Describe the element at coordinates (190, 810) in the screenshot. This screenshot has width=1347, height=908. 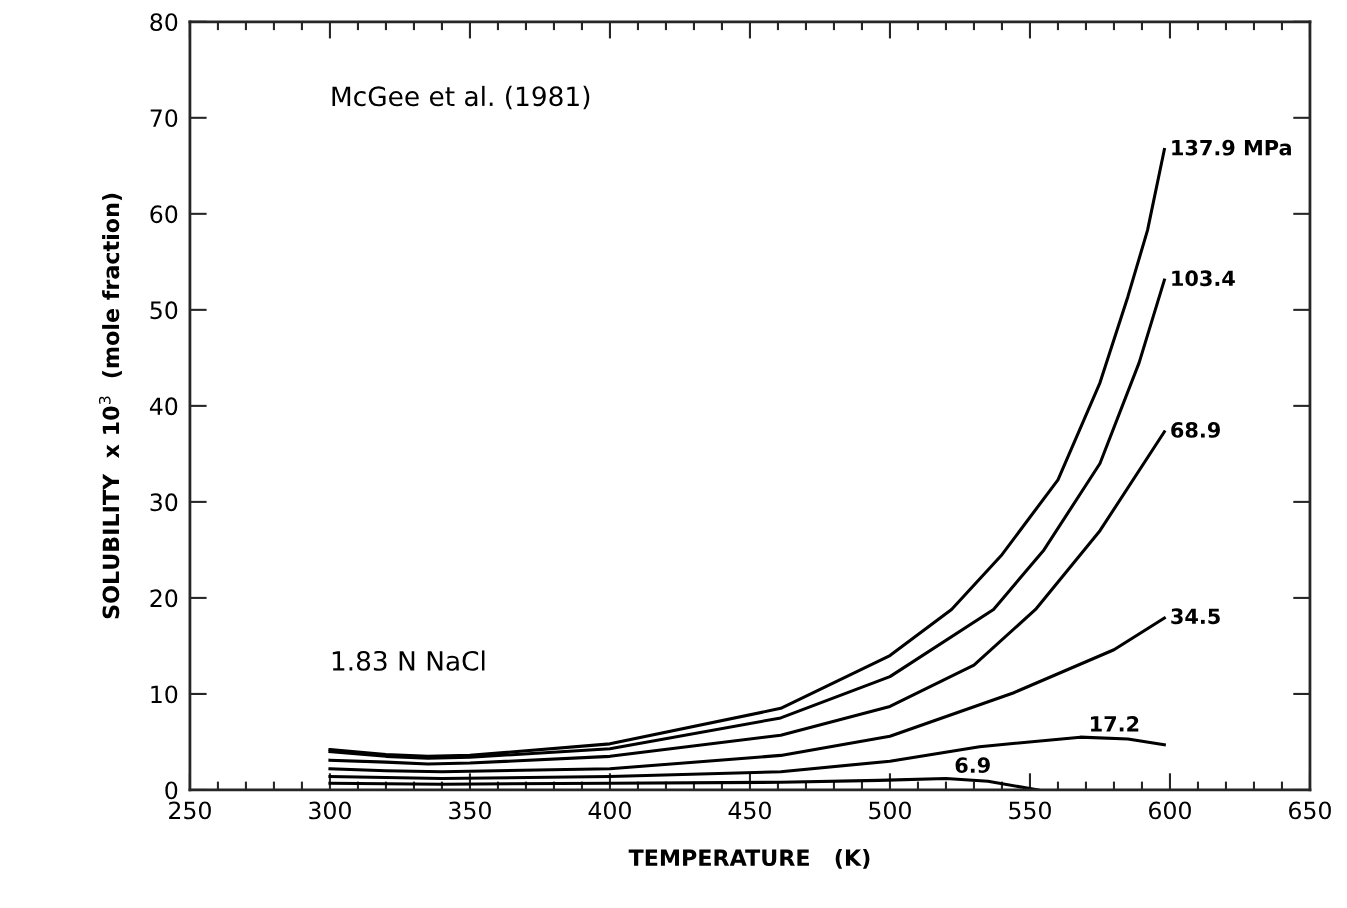
I see `x-tick-label: 250` at that location.